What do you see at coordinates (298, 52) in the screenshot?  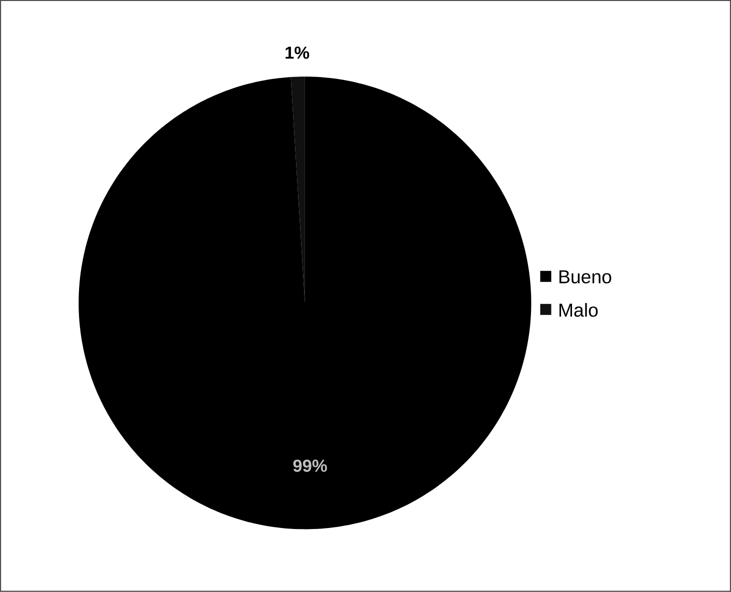 I see `data-label: 1%` at bounding box center [298, 52].